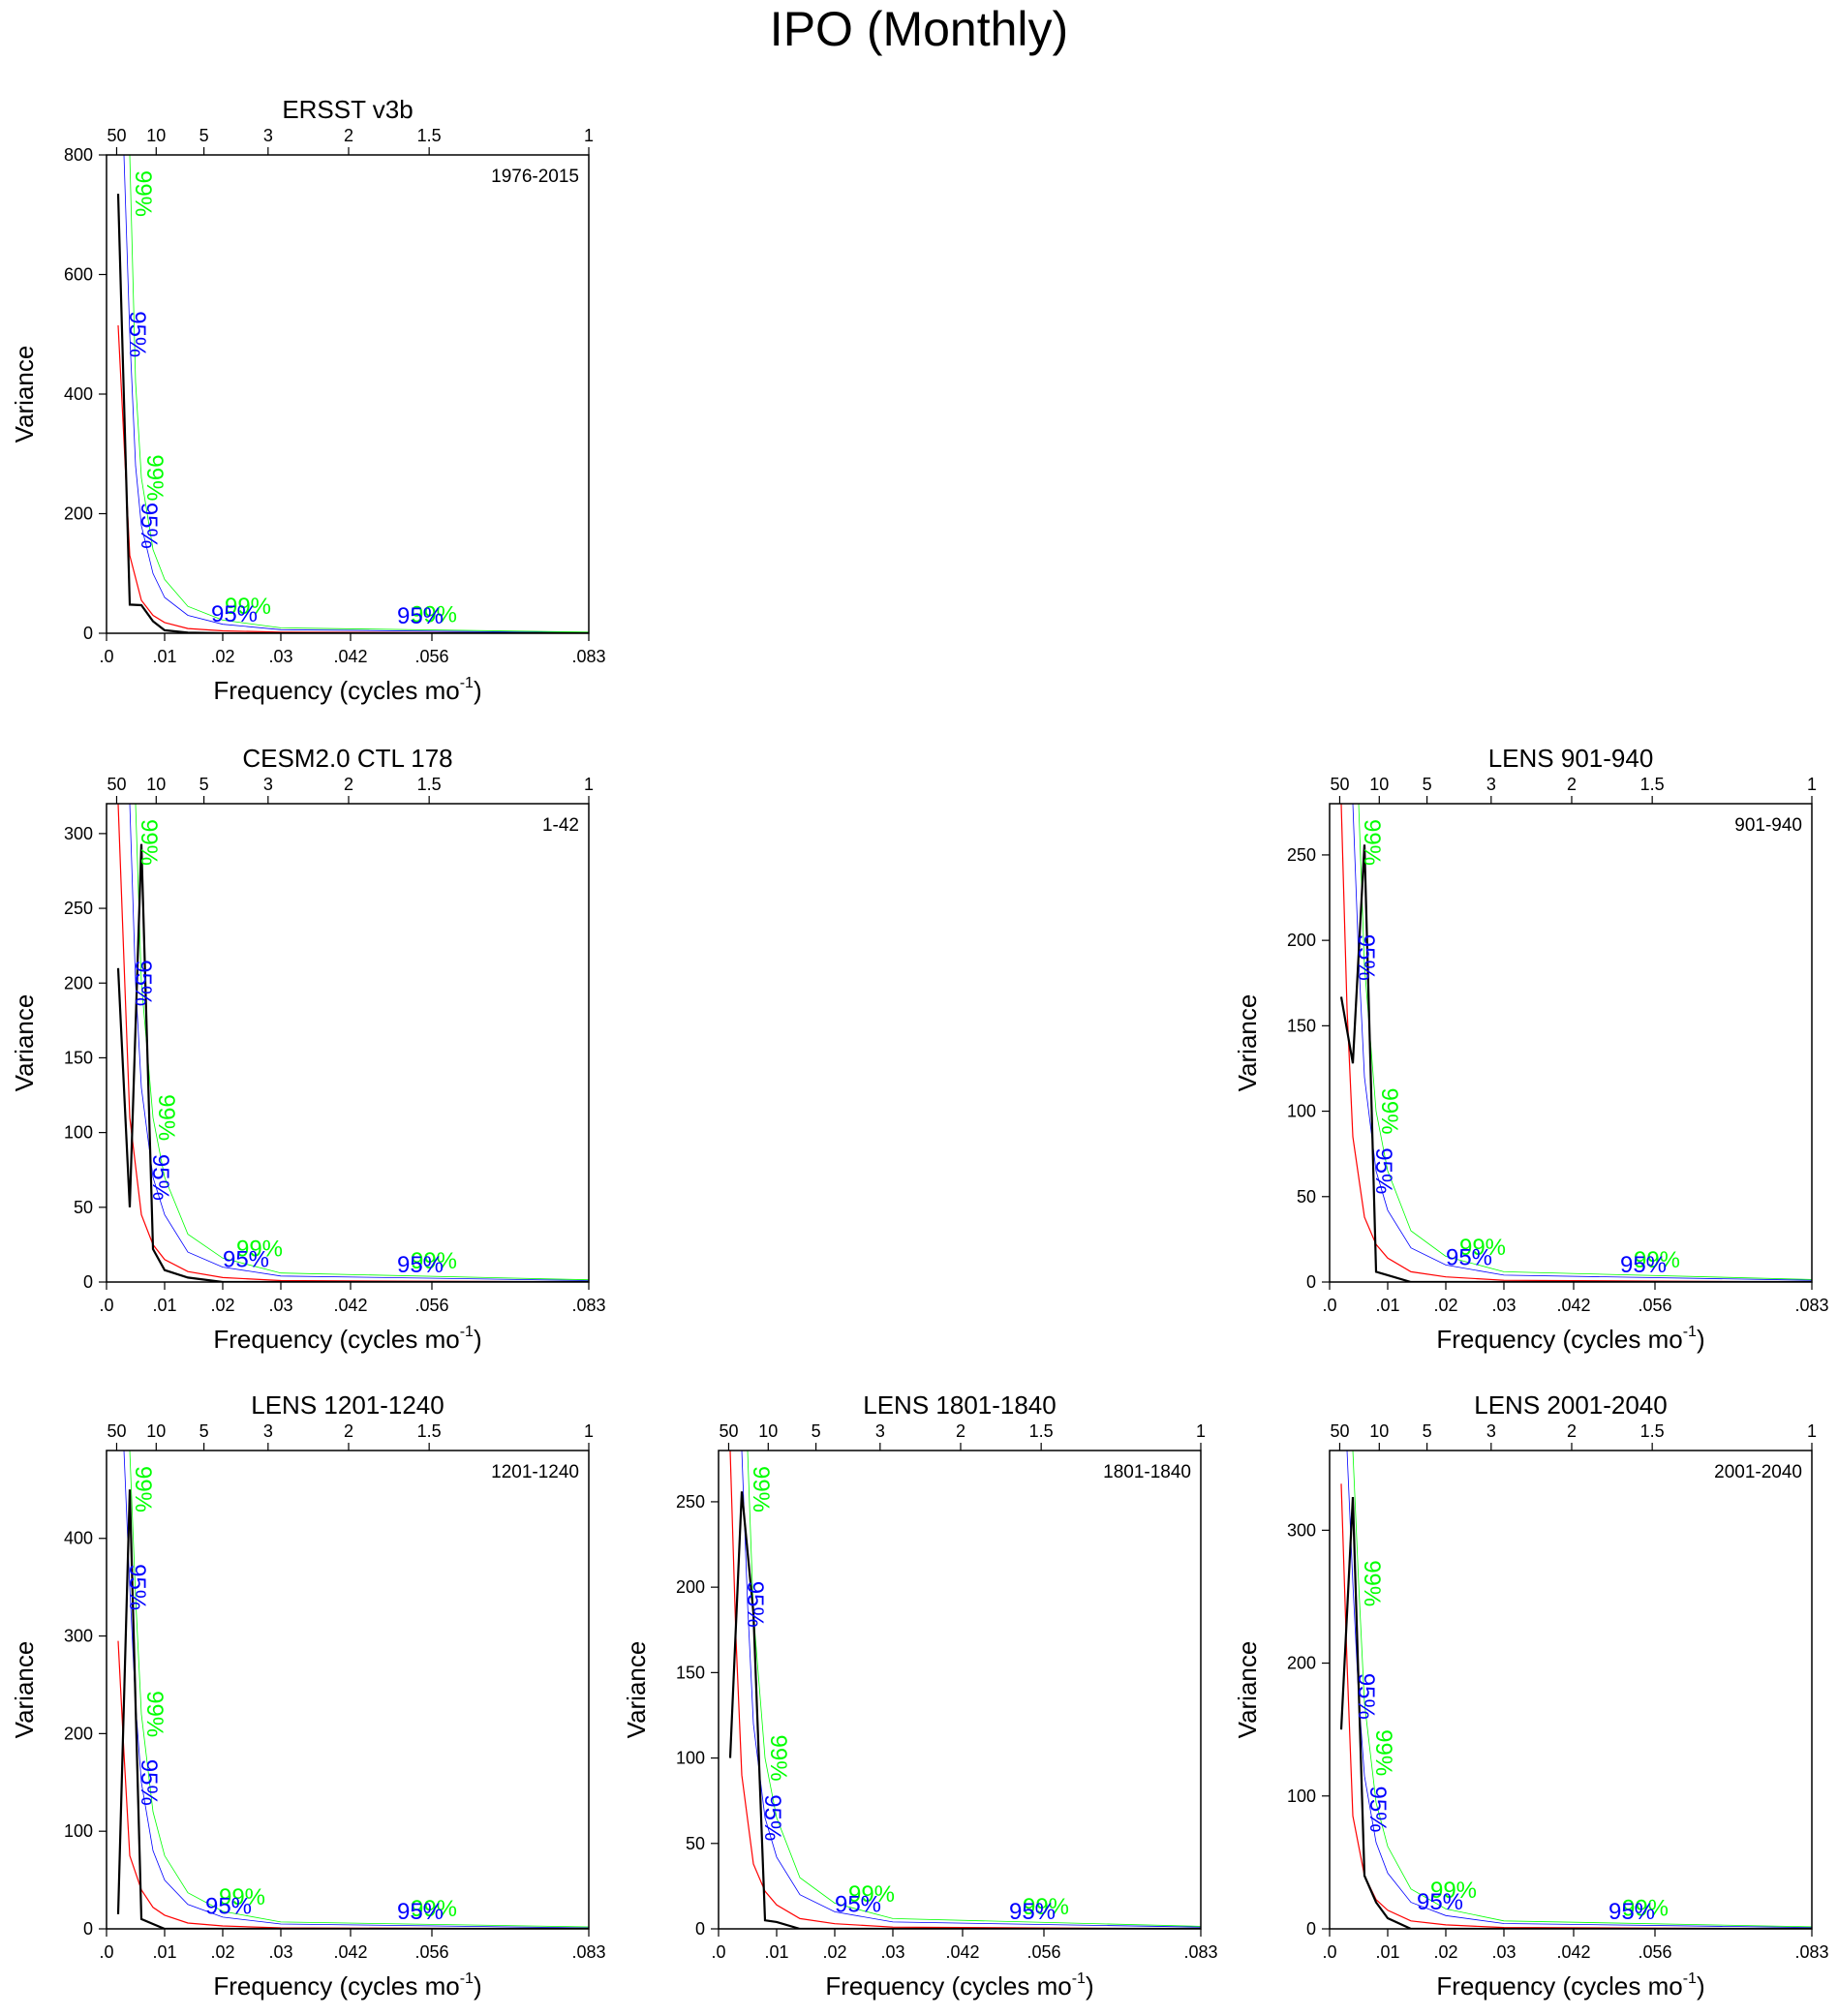  What do you see at coordinates (560, 826) in the screenshot?
I see `period-annotation: 1-42` at bounding box center [560, 826].